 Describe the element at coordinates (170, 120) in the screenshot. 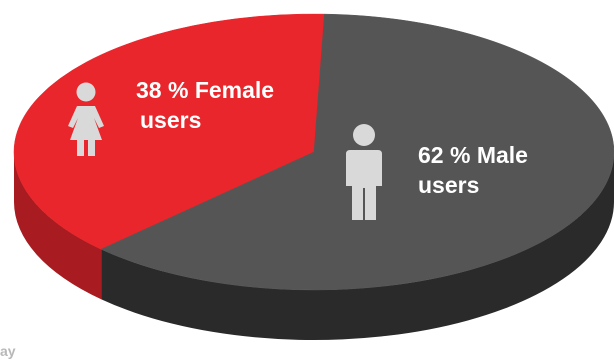

I see `slice-label-female-line2: users` at that location.